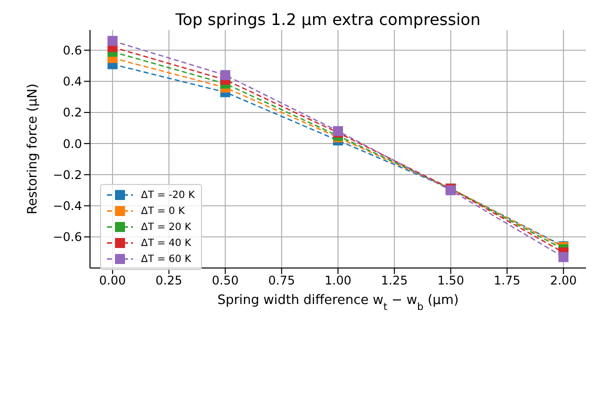  Describe the element at coordinates (67, 237) in the screenshot. I see `y-tick-label: −0.6` at that location.